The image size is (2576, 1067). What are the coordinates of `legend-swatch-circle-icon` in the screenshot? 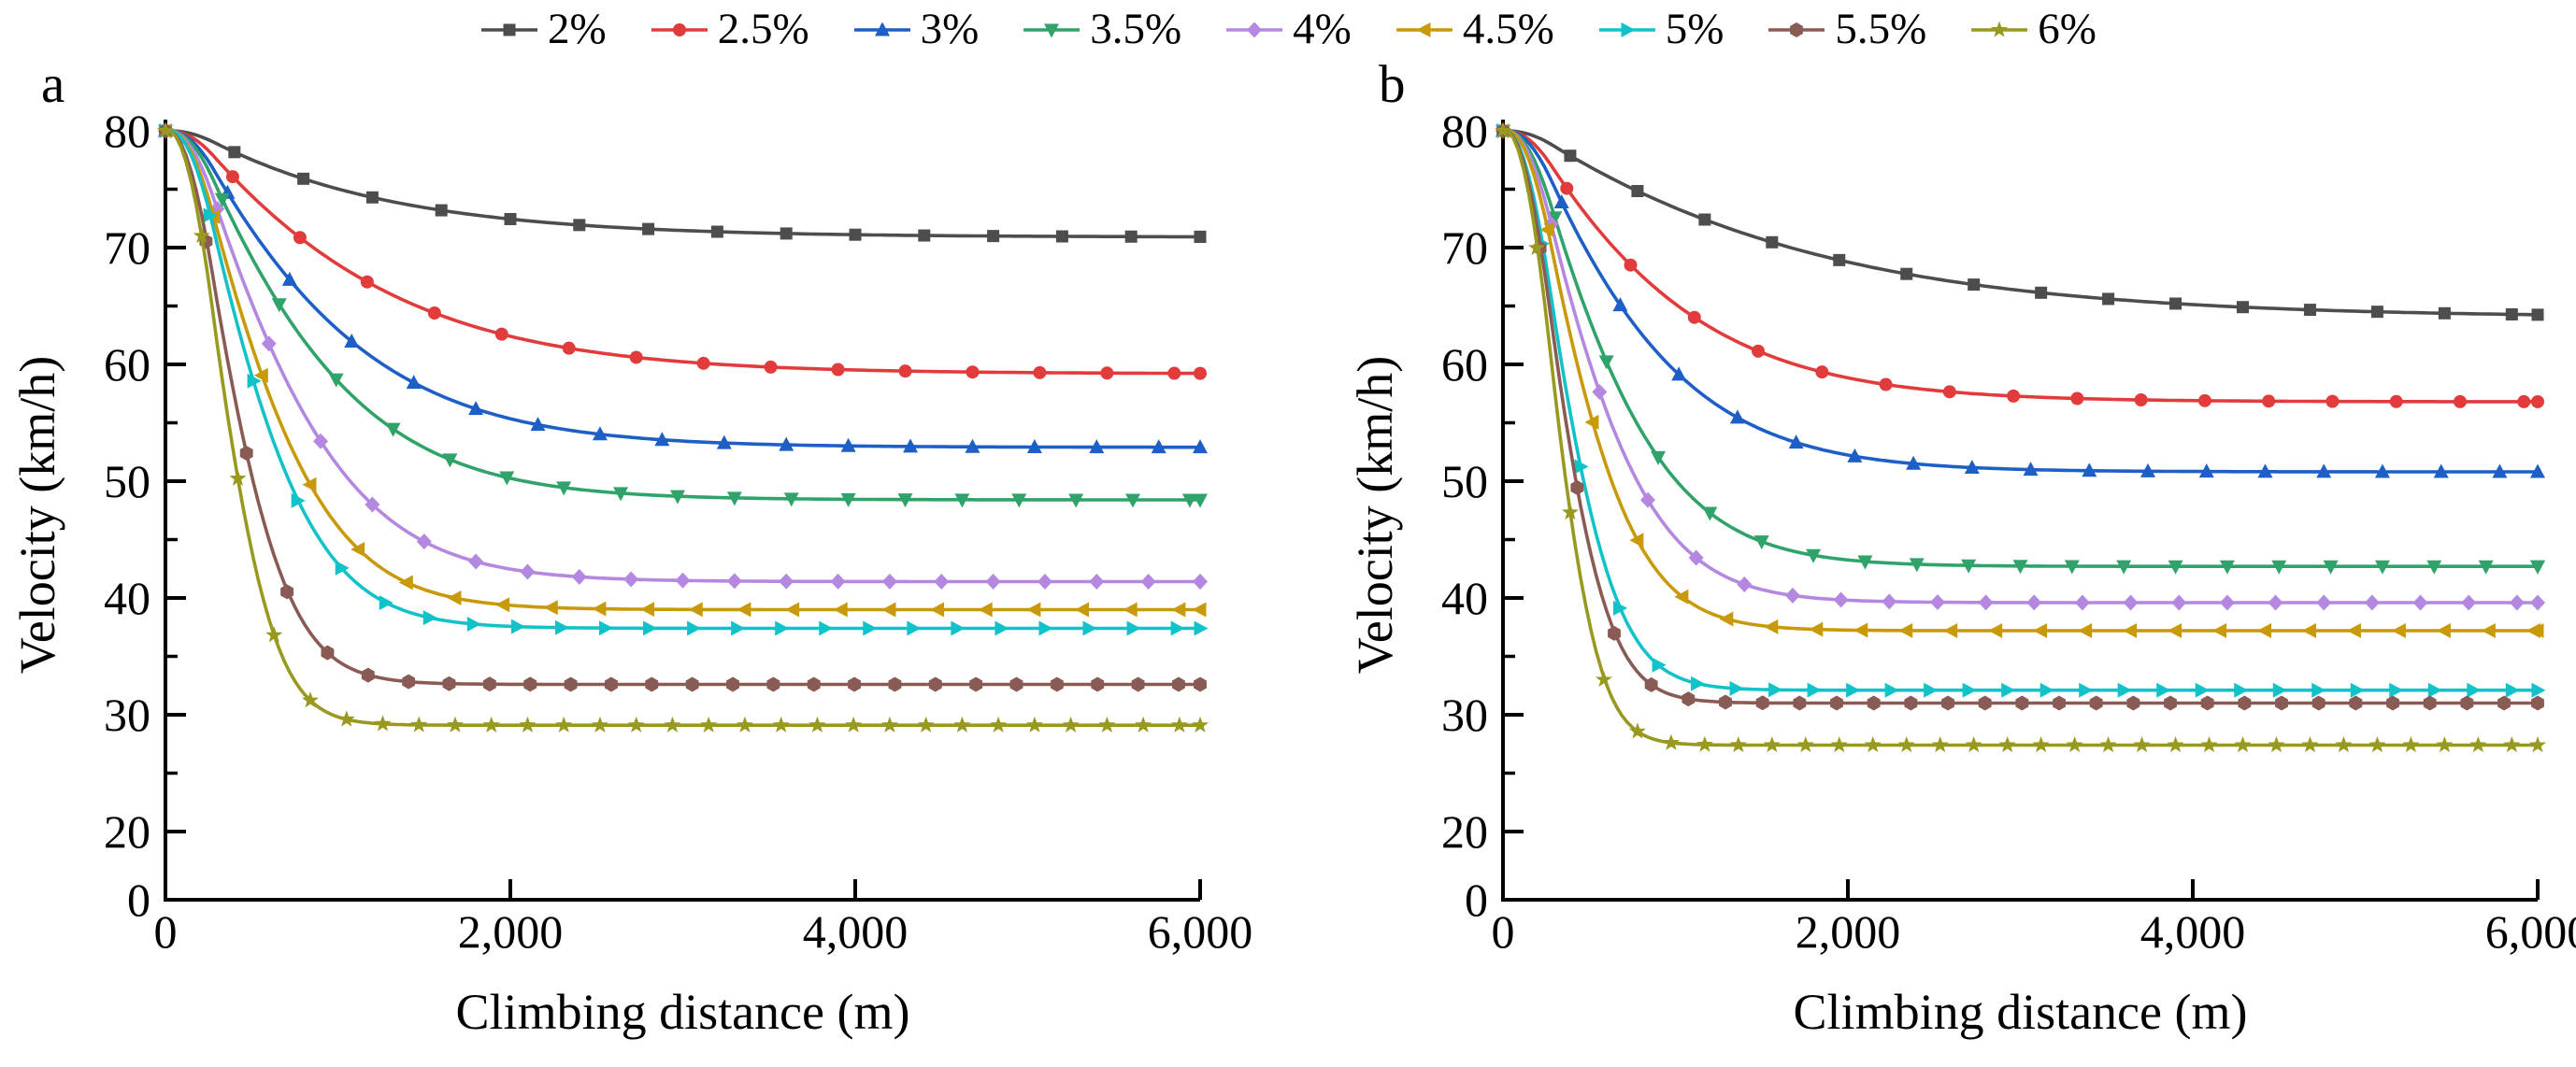 It's located at (679, 29).